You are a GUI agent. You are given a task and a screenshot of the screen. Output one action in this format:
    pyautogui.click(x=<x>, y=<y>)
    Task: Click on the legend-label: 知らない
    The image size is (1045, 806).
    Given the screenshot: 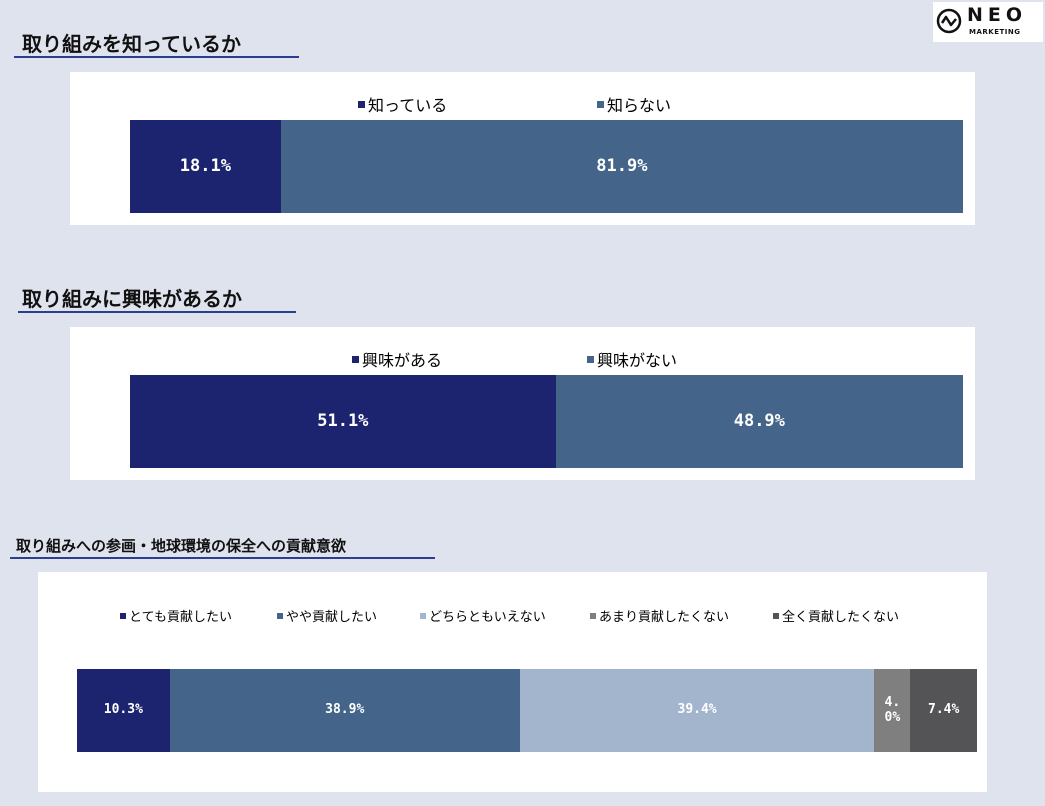 What is the action you would take?
    pyautogui.click(x=639, y=105)
    